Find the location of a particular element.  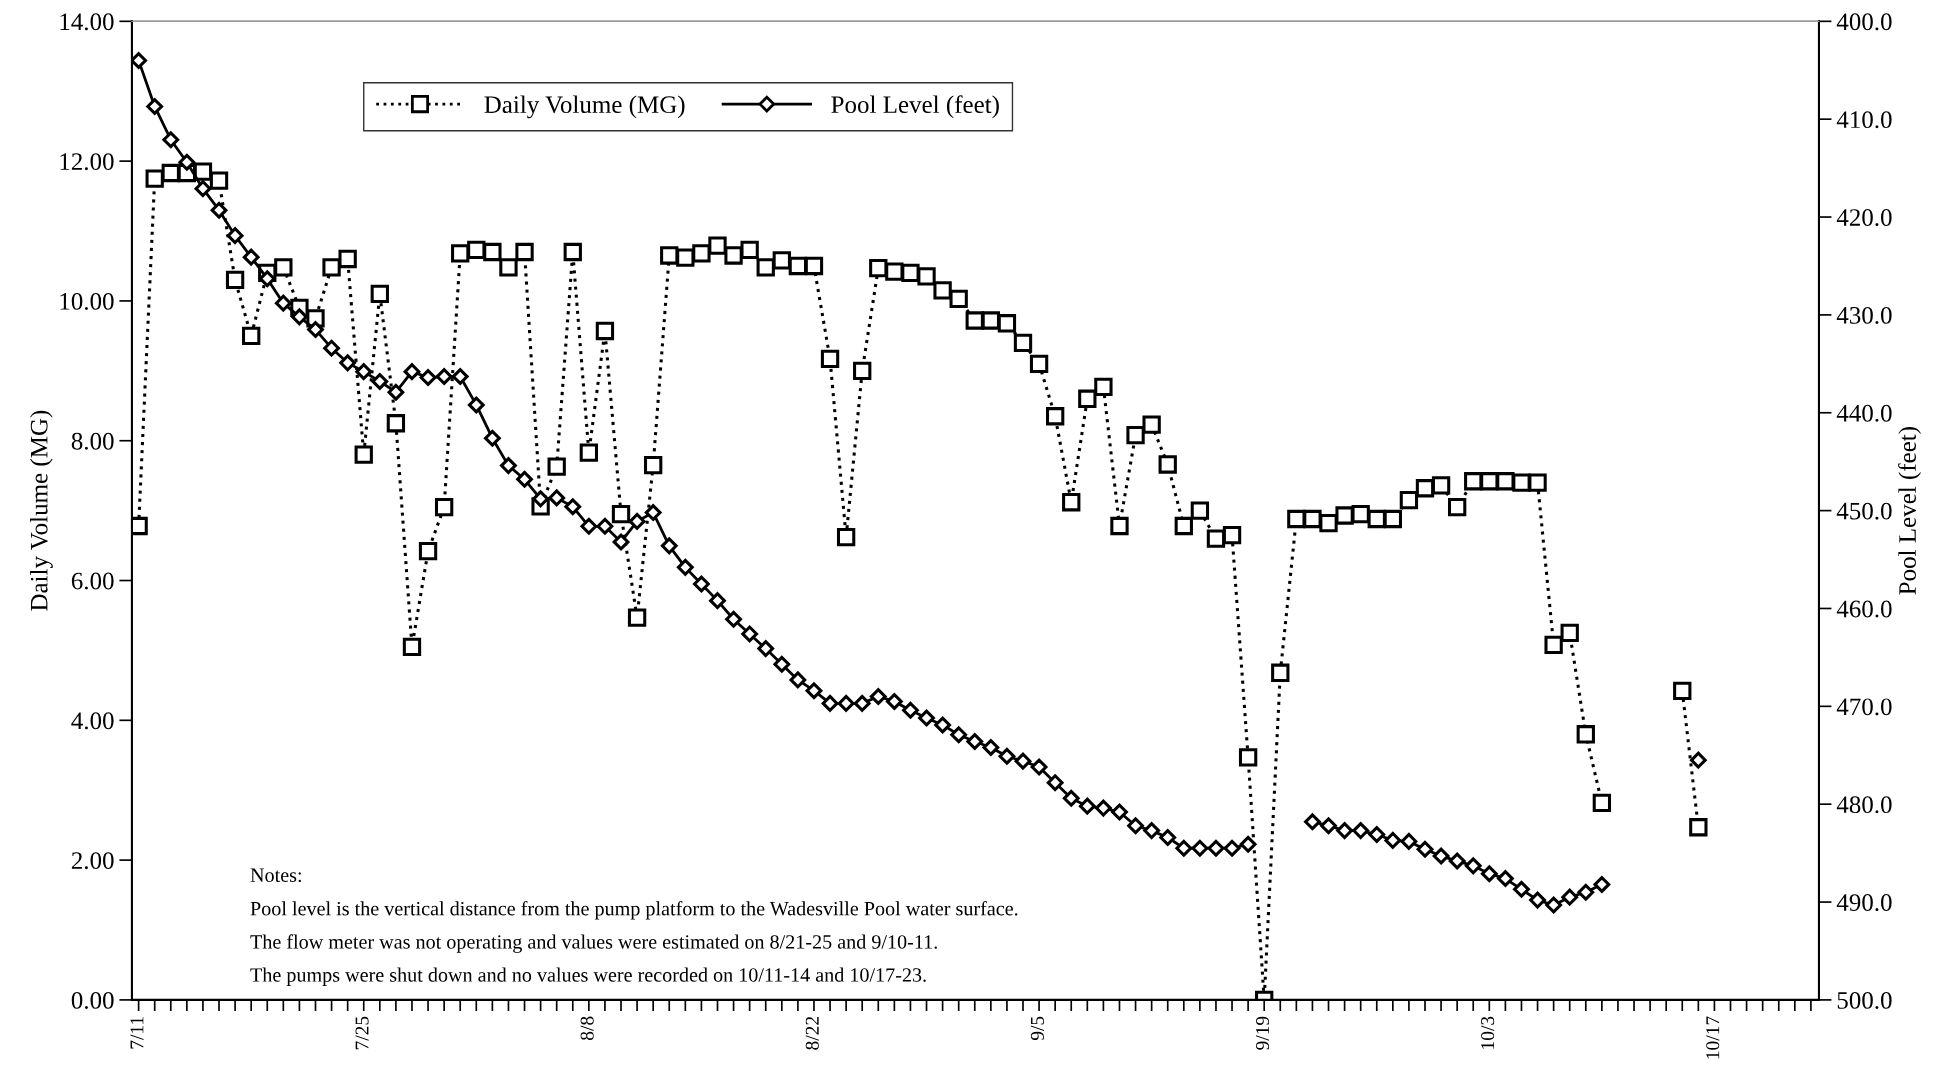

y2-tick-label: 450.0 is located at coordinates (1864, 511).